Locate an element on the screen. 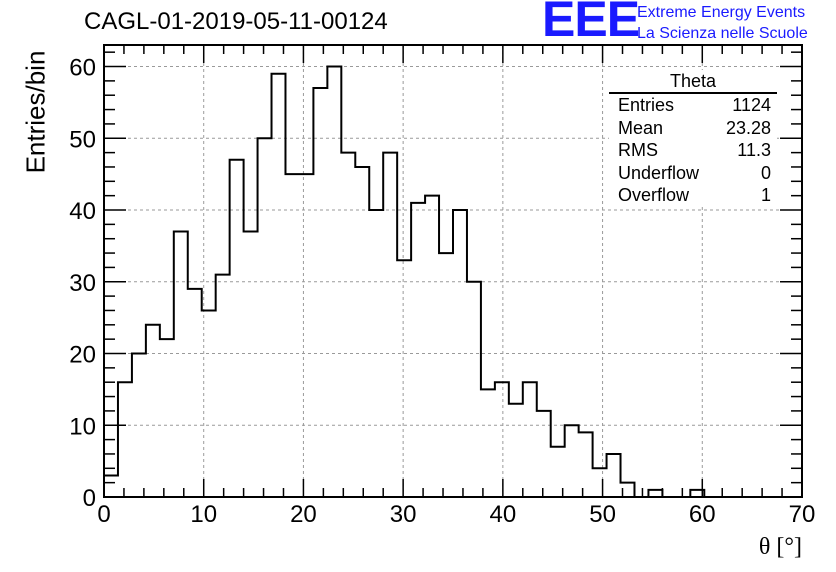 The height and width of the screenshot is (572, 836). y-tick-label: 50 is located at coordinates (82, 139).